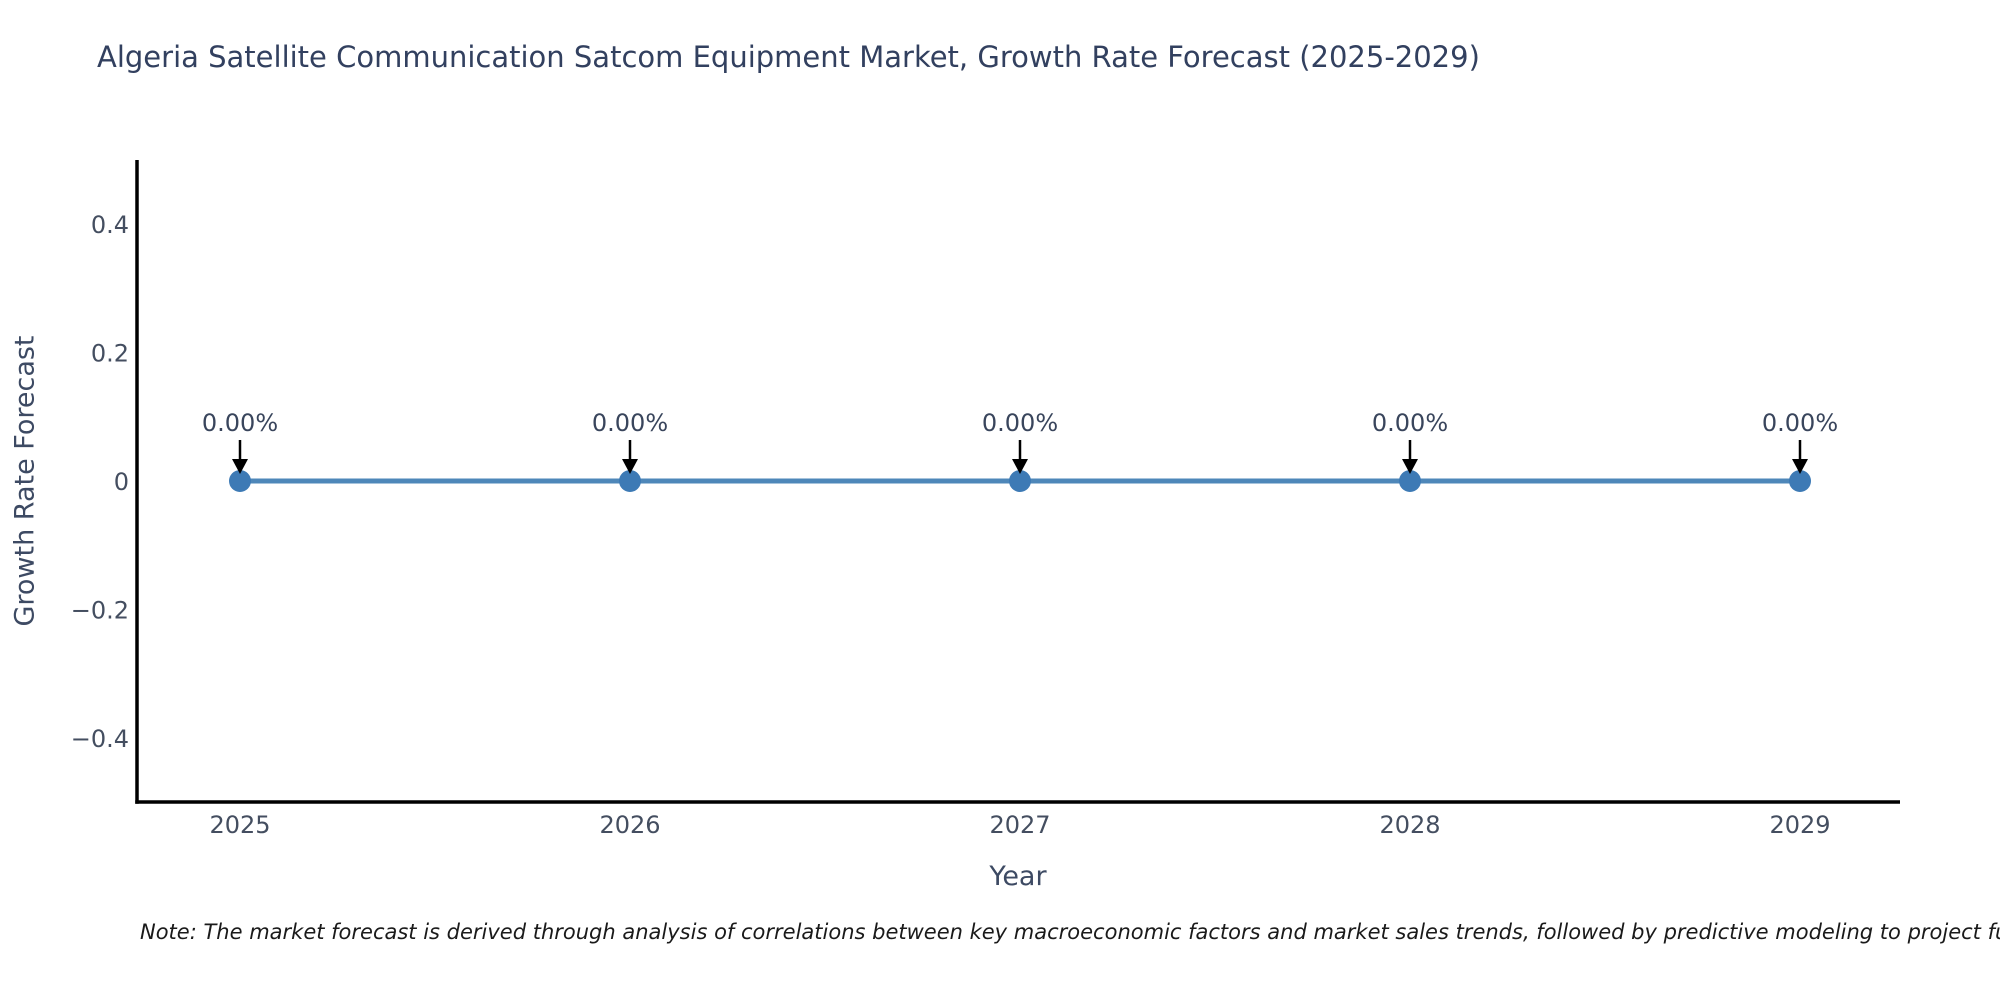 Image resolution: width=2000 pixels, height=1000 pixels. Describe the element at coordinates (239, 825) in the screenshot. I see `x-tick-label: 2025` at that location.